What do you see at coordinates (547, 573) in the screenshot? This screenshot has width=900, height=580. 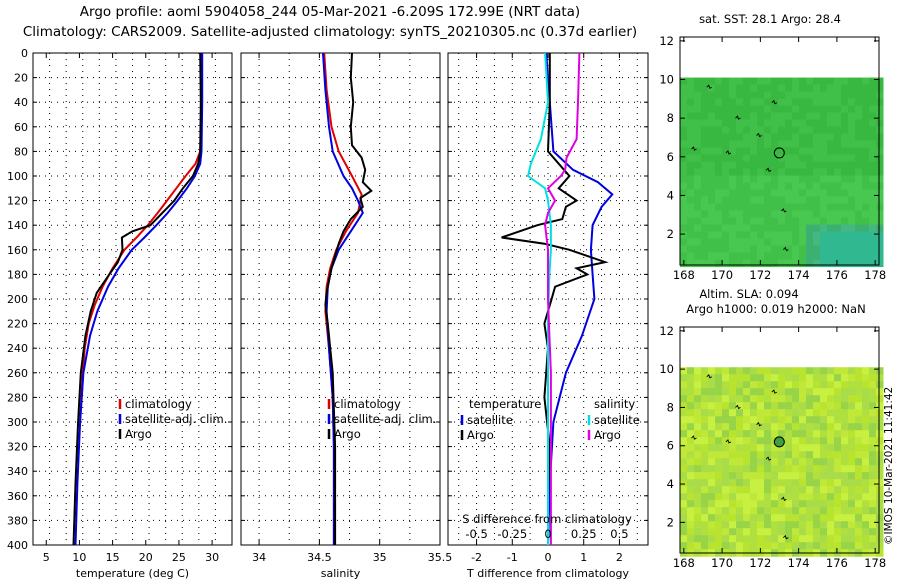 I see `x-axis-label-difference: T difference from climatology` at bounding box center [547, 573].